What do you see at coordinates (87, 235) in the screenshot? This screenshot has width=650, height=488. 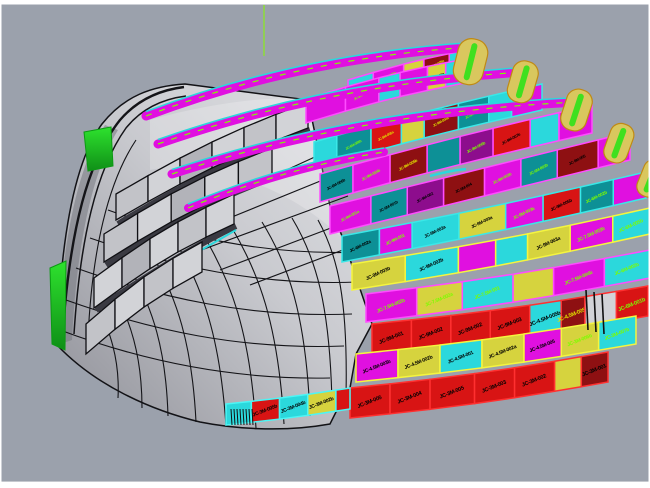 I see `bow-shadow` at bounding box center [87, 235].